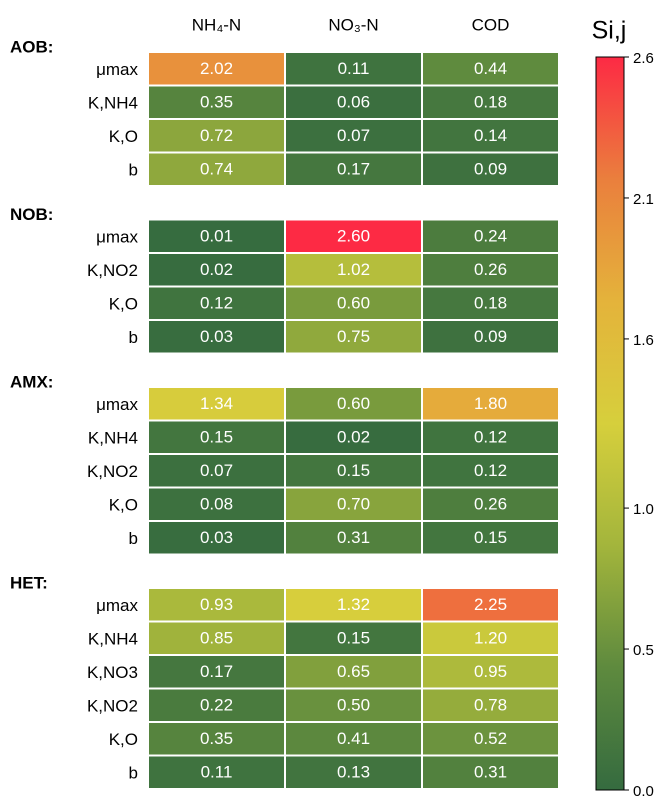 This screenshot has width=666, height=797. What do you see at coordinates (353, 24) in the screenshot?
I see `column-label: NO₃-N` at bounding box center [353, 24].